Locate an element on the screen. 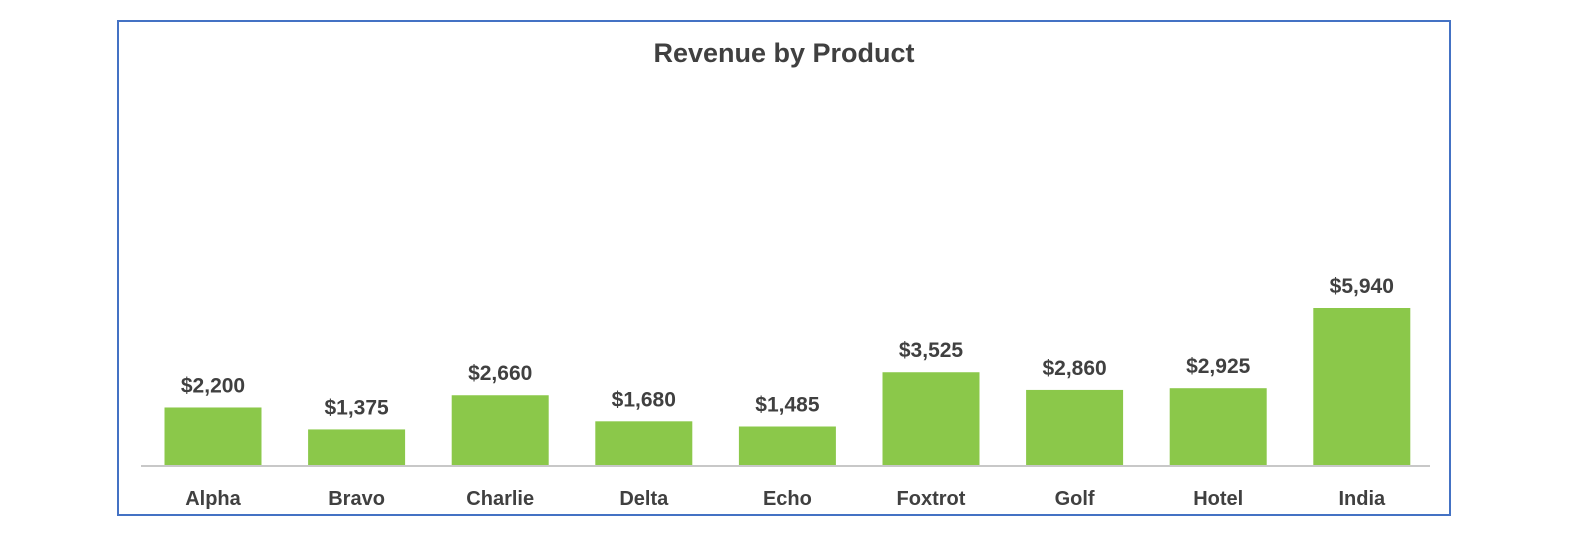 This screenshot has width=1594, height=546. chart-title: Revenue by Product is located at coordinates (783, 53).